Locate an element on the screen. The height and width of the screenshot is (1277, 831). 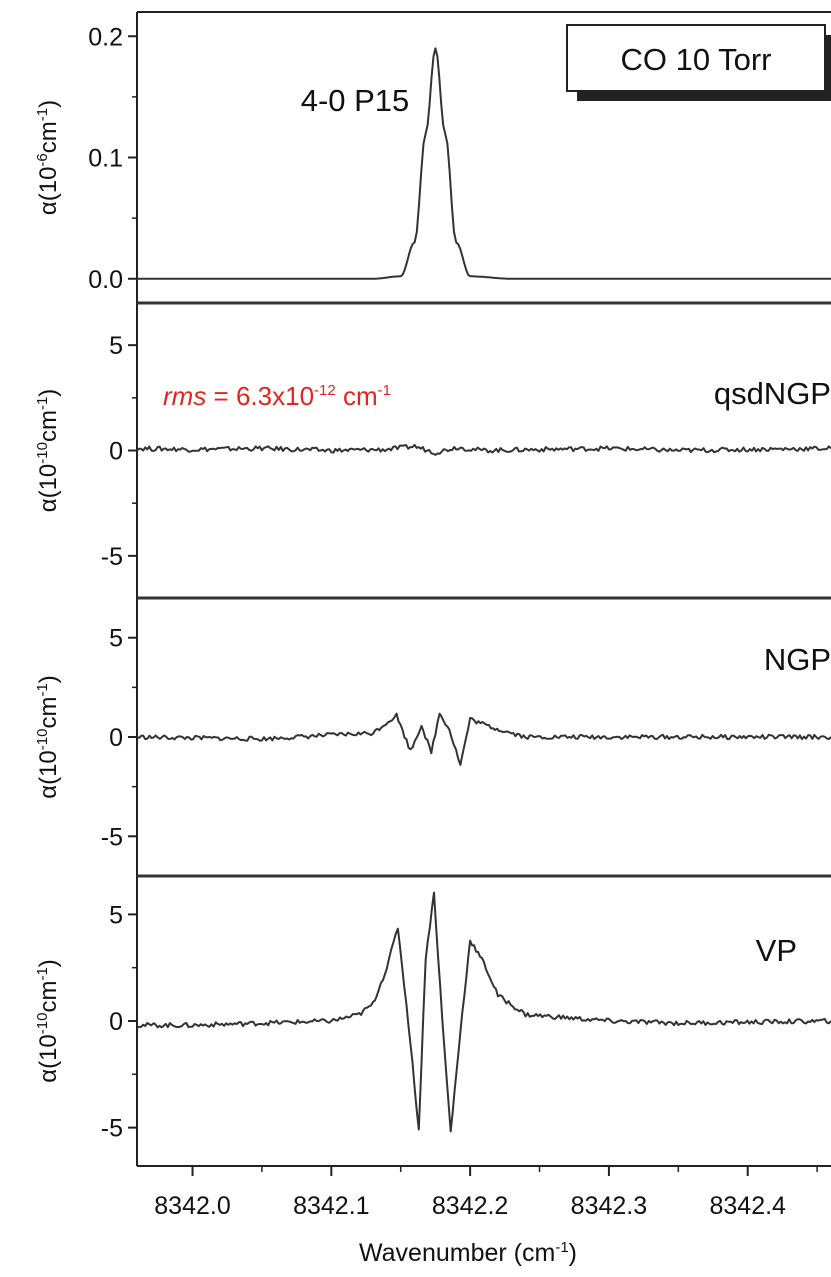
x-tick-label: 8342.4 is located at coordinates (747, 1206).